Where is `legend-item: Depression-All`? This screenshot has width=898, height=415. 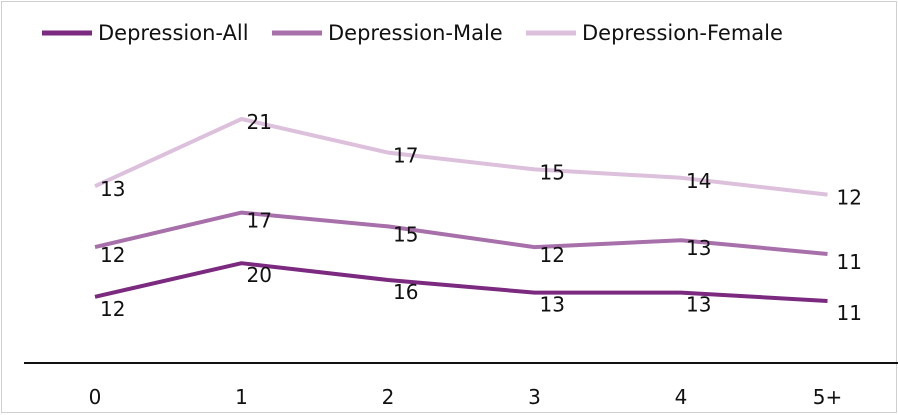 legend-item: Depression-All is located at coordinates (145, 33).